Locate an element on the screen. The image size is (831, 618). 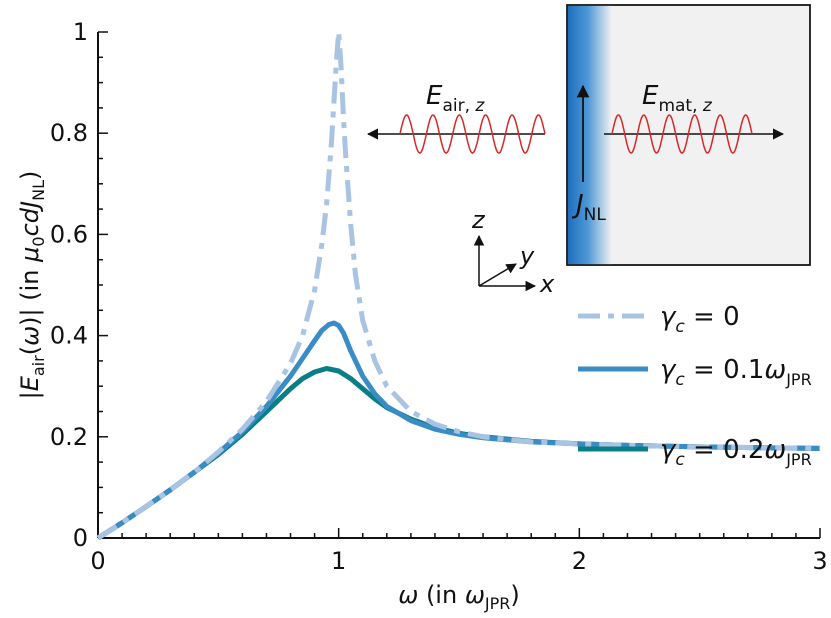
y-tick-label: 0 is located at coordinates (80, 538).